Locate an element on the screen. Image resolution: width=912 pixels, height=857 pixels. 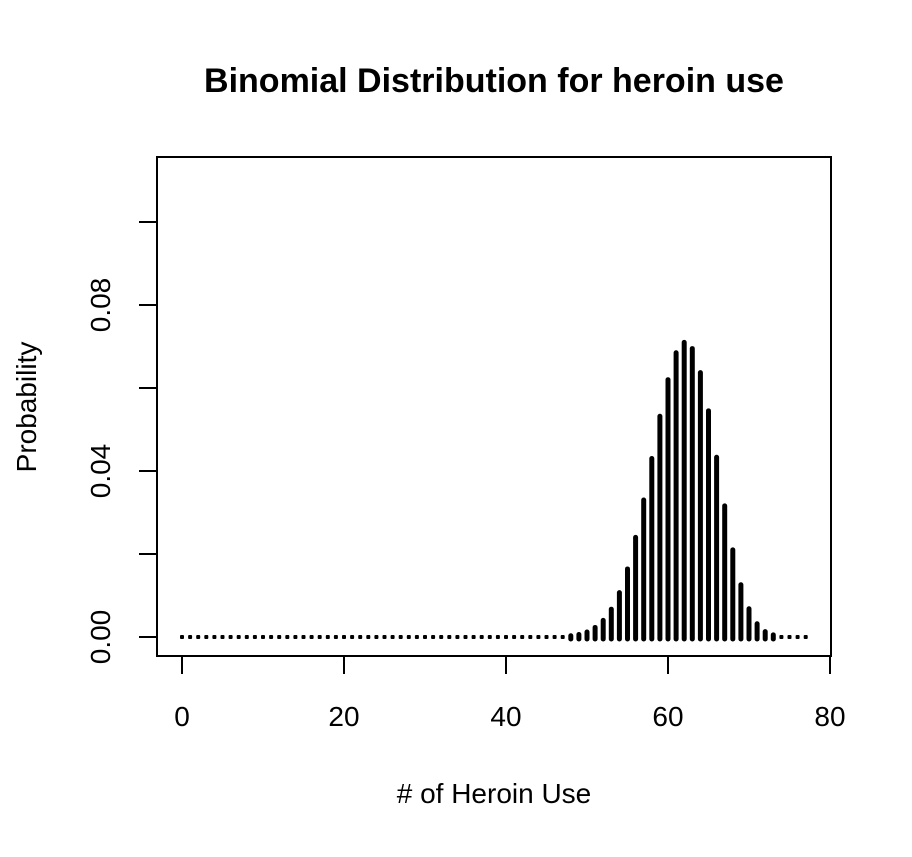
x-axis: 0 20 40 60 80 is located at coordinates (510, 693).